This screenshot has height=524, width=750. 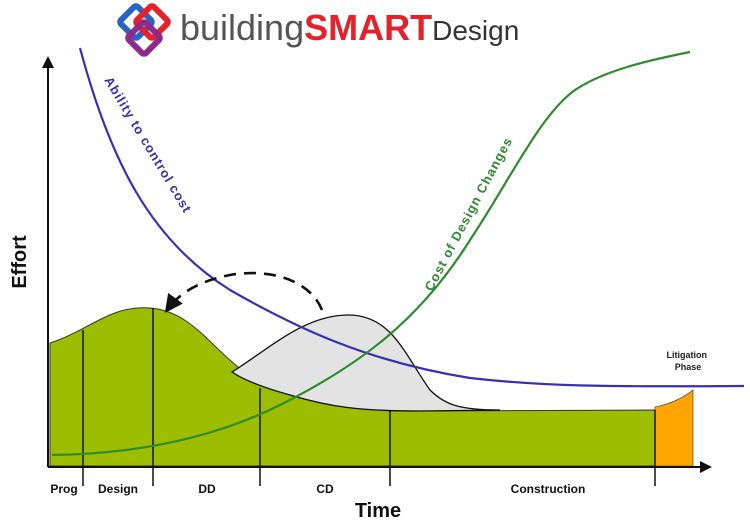 What do you see at coordinates (48, 62) in the screenshot?
I see `y-axis-arrow-icon` at bounding box center [48, 62].